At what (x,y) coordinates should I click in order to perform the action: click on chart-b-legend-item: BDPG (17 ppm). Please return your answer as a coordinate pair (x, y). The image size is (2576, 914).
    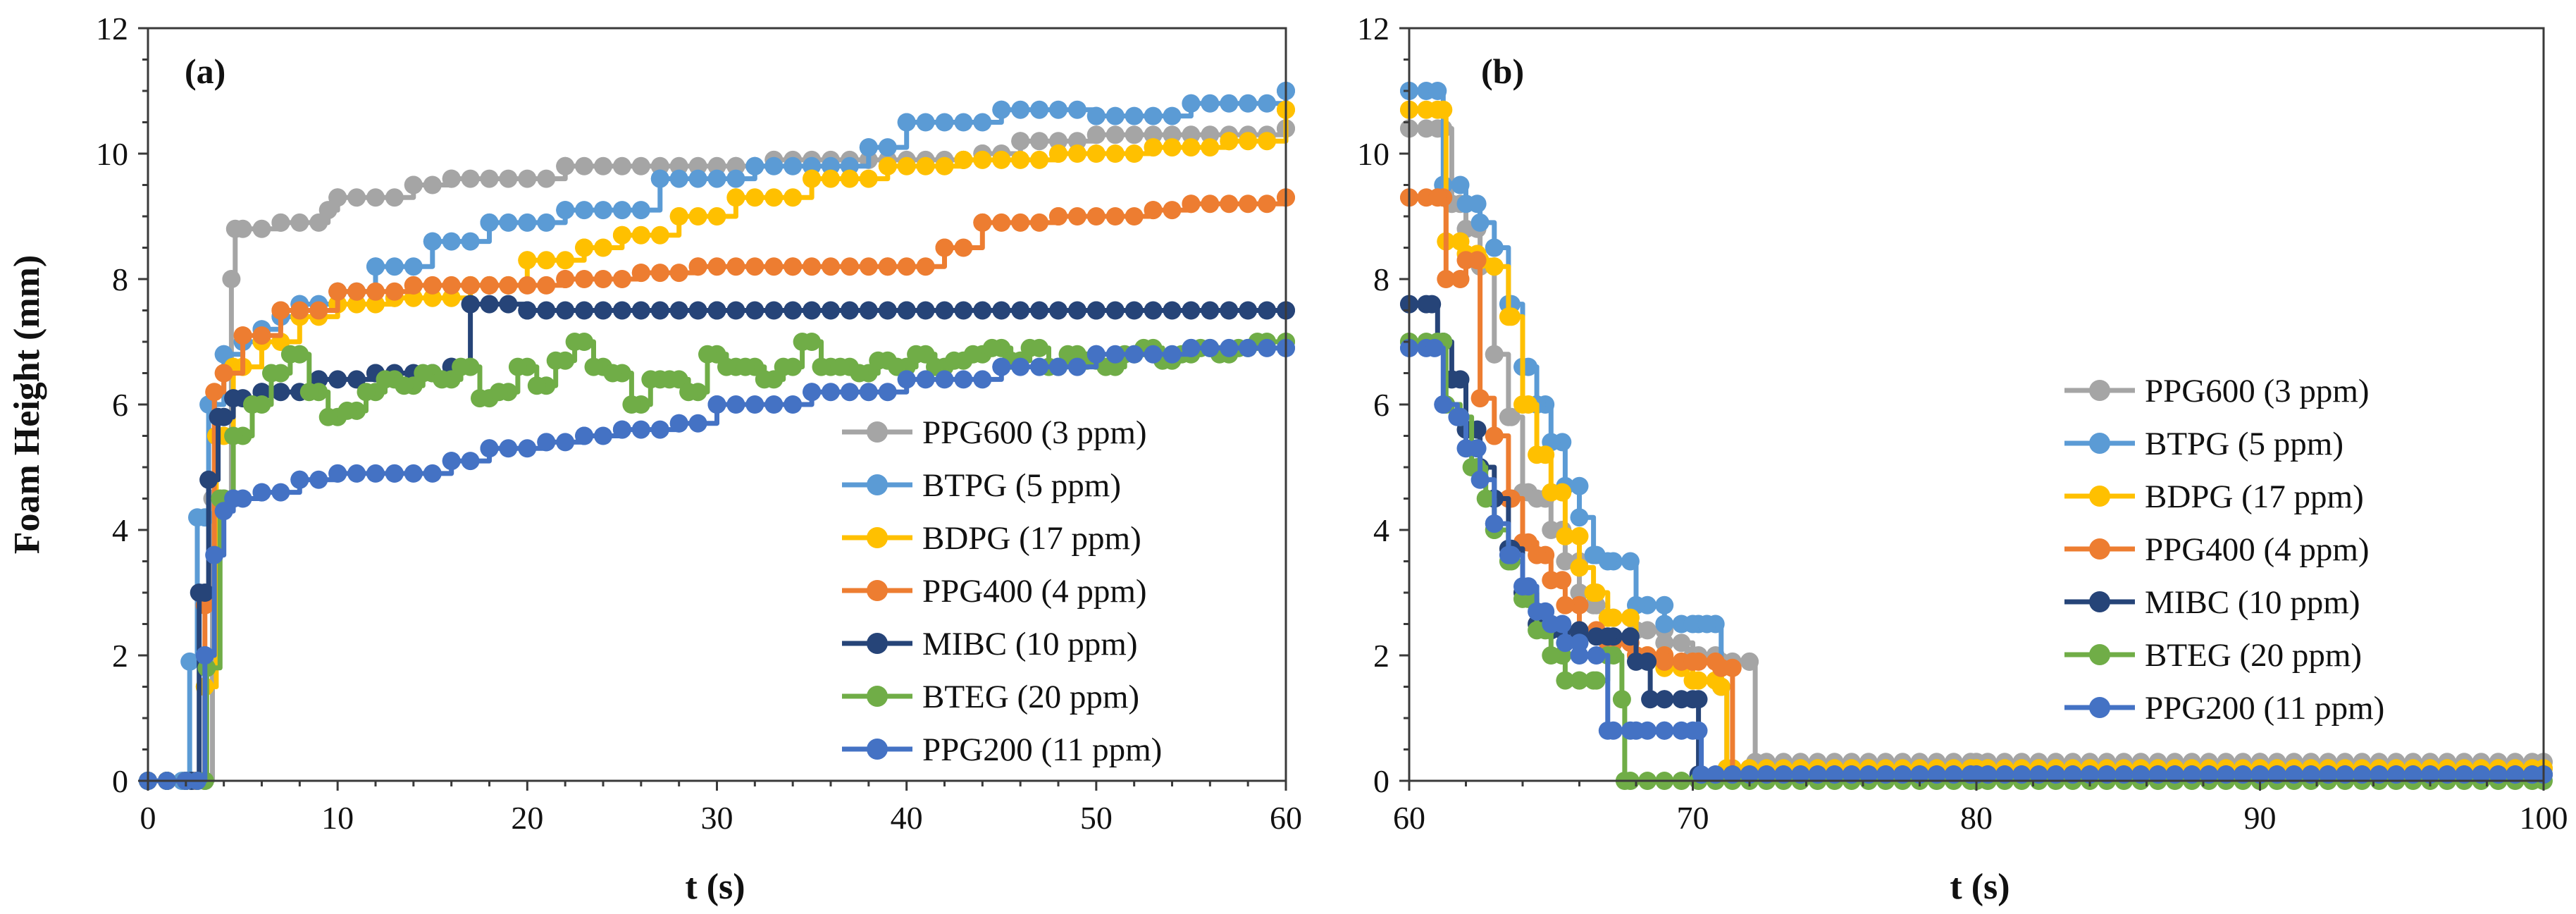
    Looking at the image, I should click on (2214, 496).